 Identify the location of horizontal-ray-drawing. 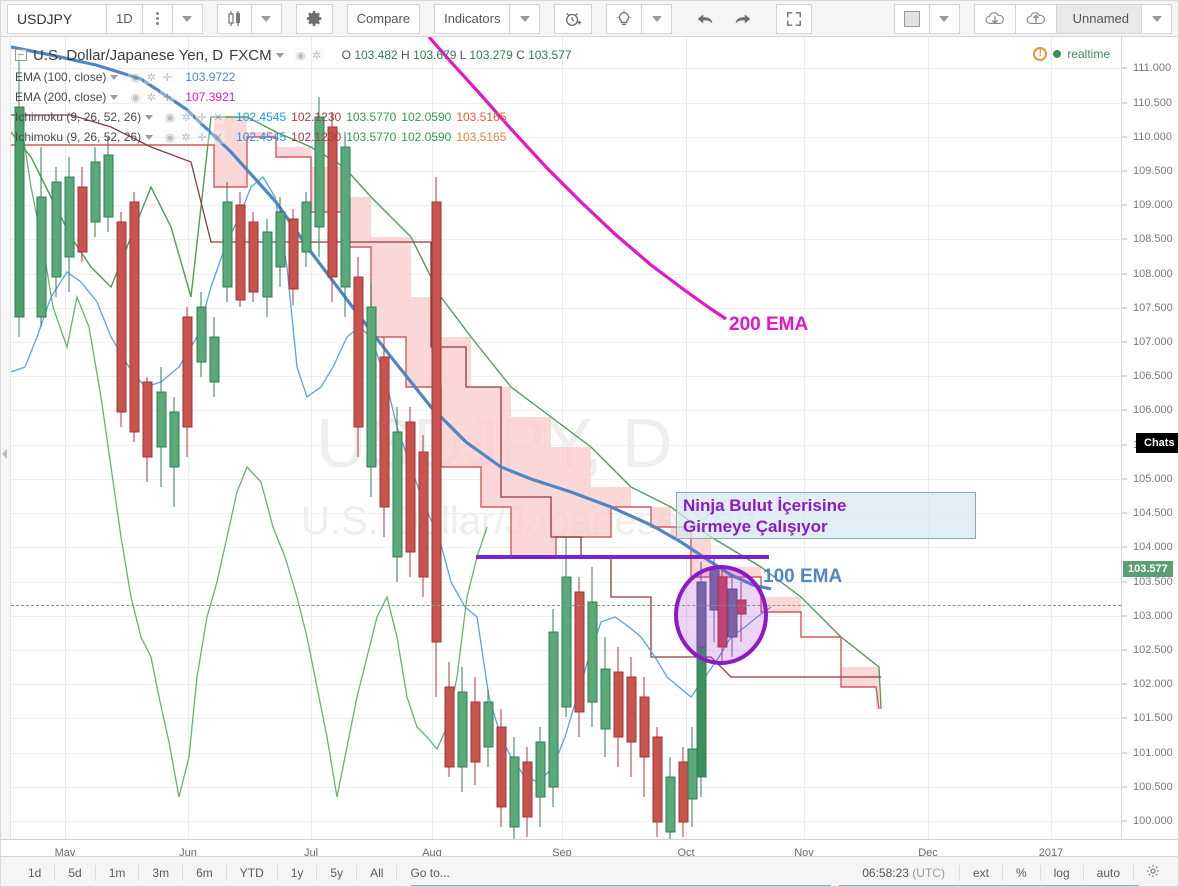
(622, 557).